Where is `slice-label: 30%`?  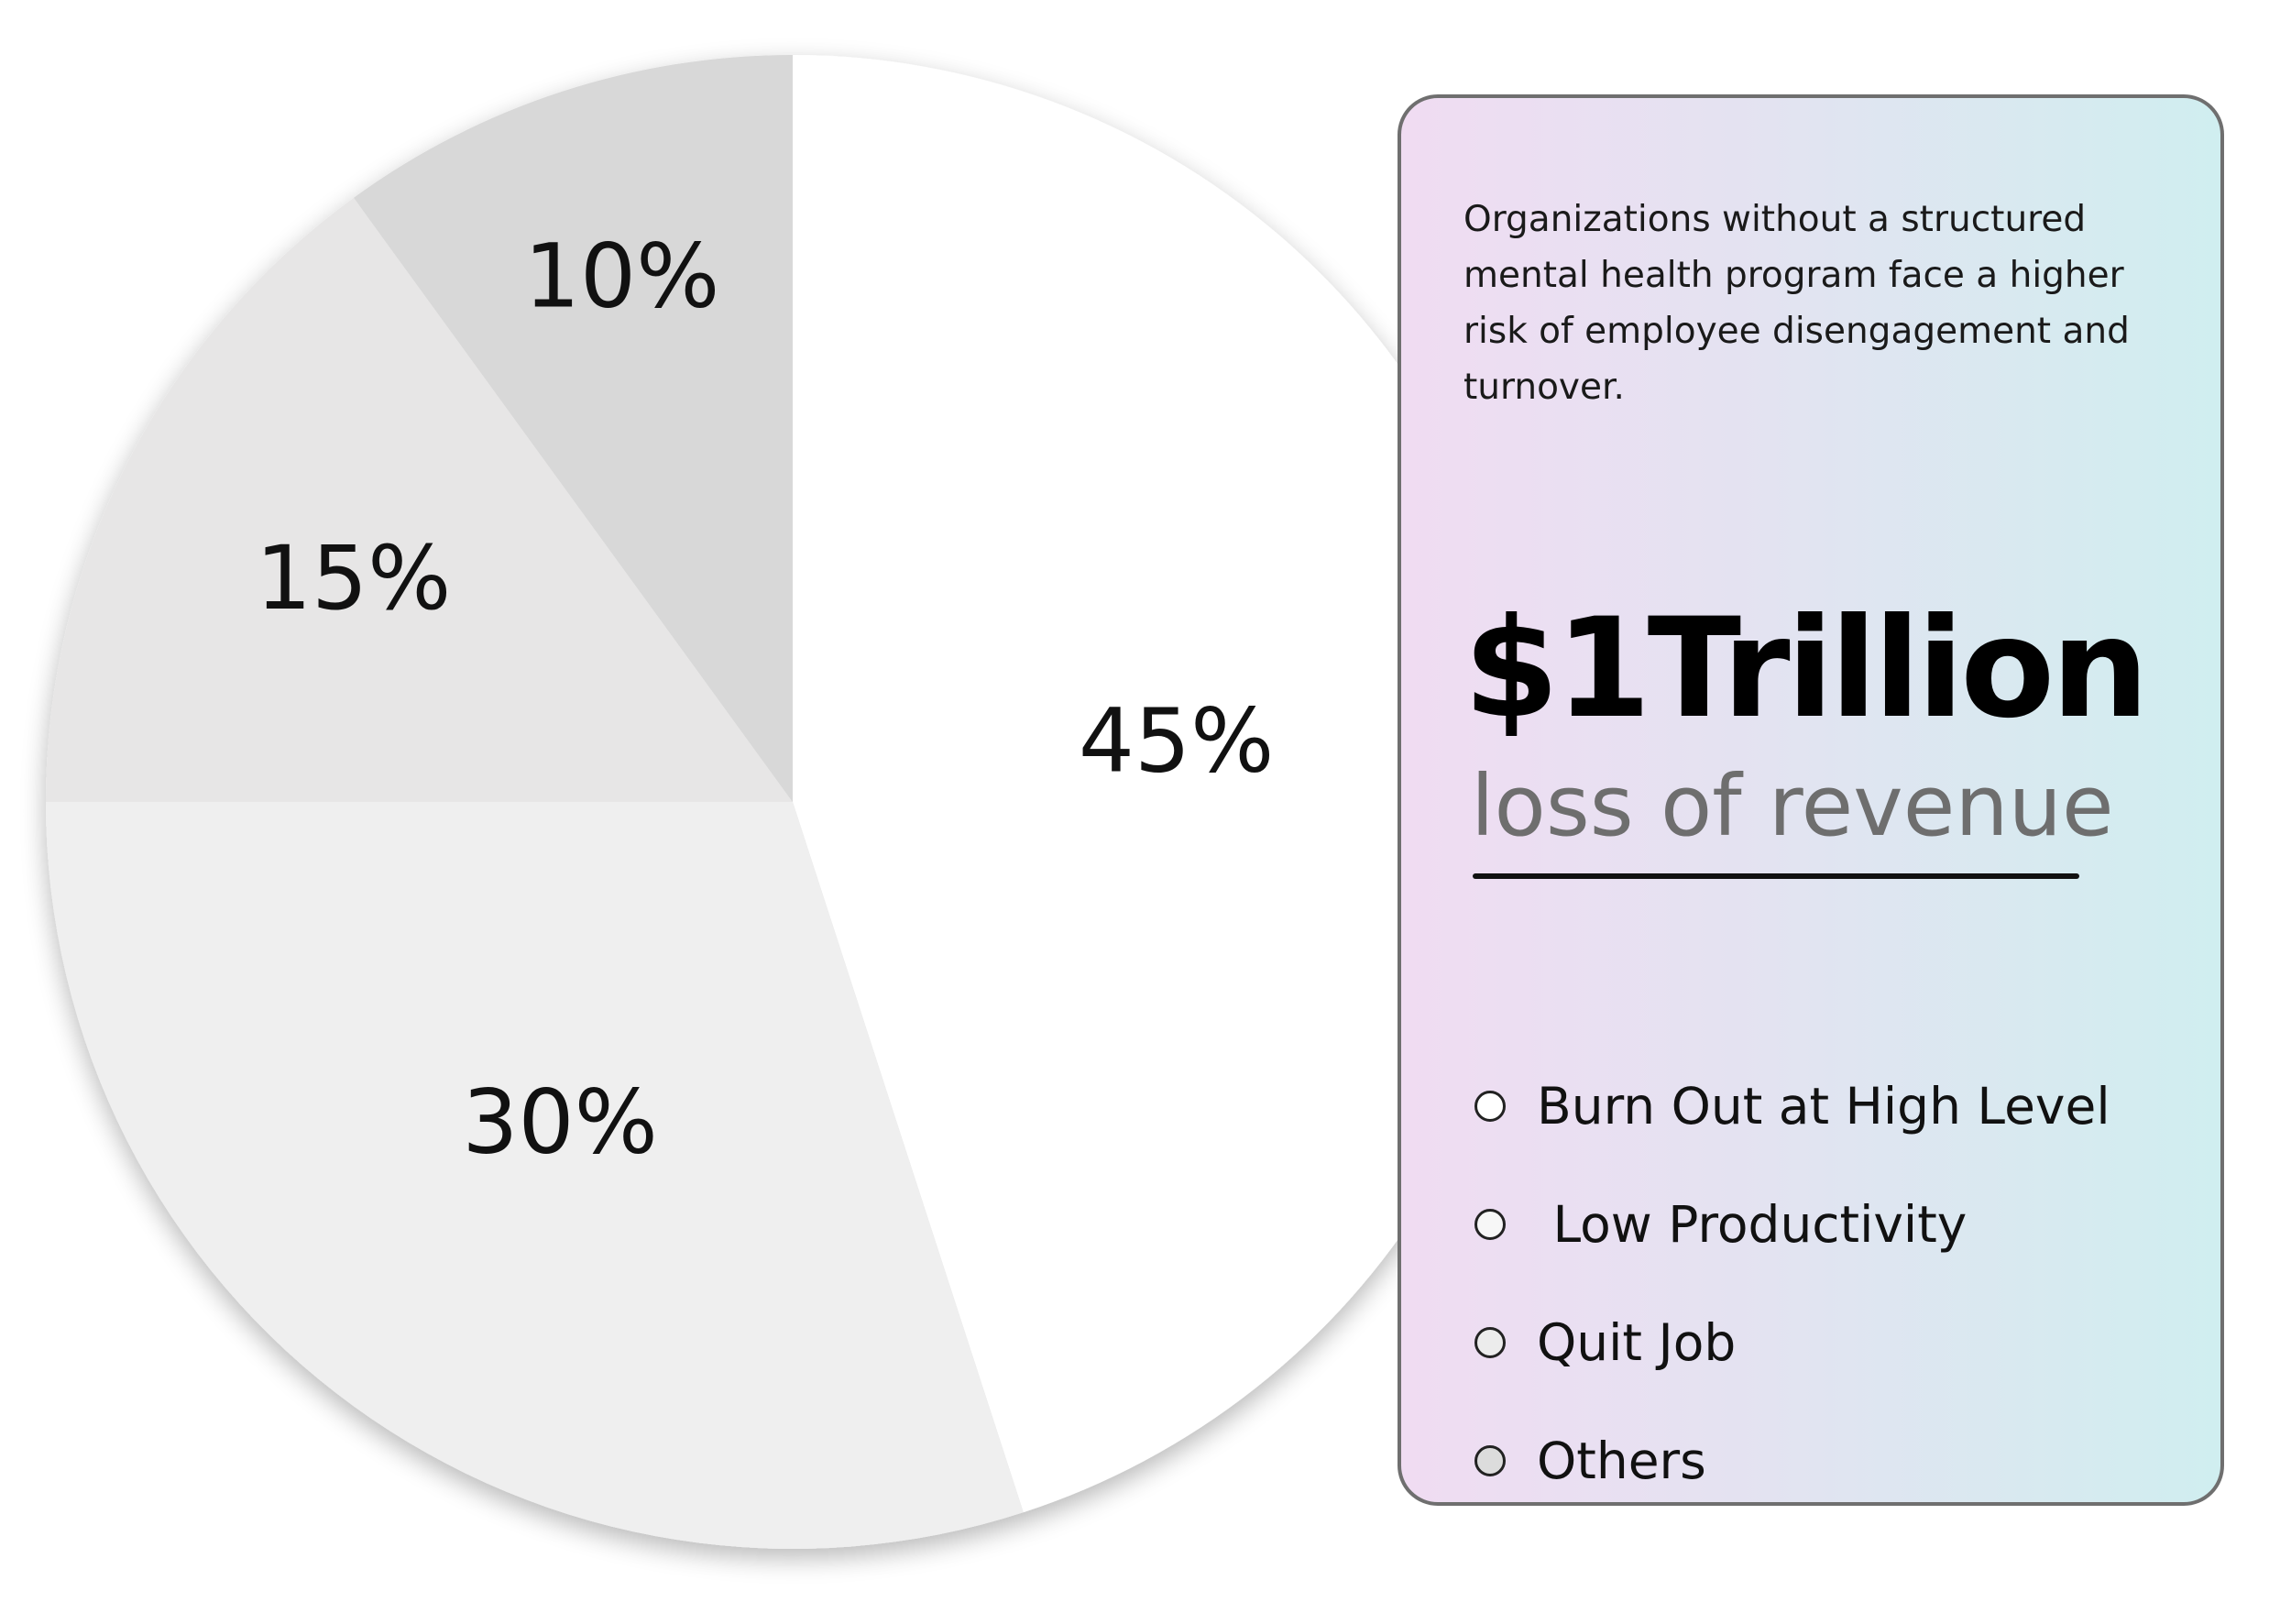 slice-label: 30% is located at coordinates (559, 1122).